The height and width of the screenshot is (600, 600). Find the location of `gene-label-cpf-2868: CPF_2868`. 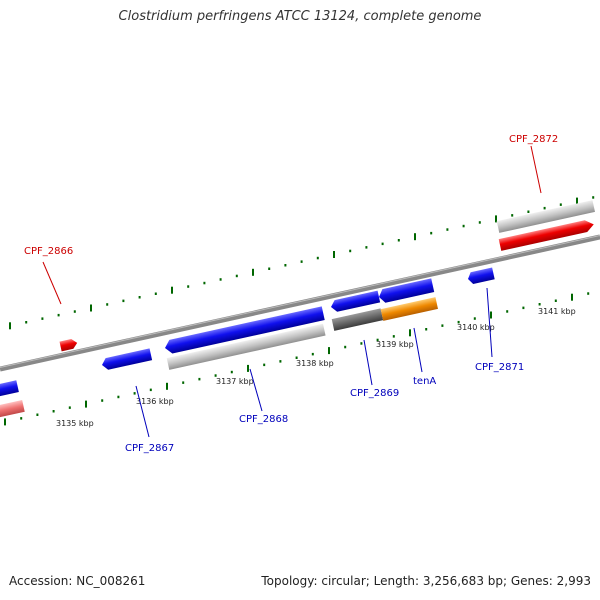

gene-label-cpf-2868: CPF_2868 is located at coordinates (263, 419).